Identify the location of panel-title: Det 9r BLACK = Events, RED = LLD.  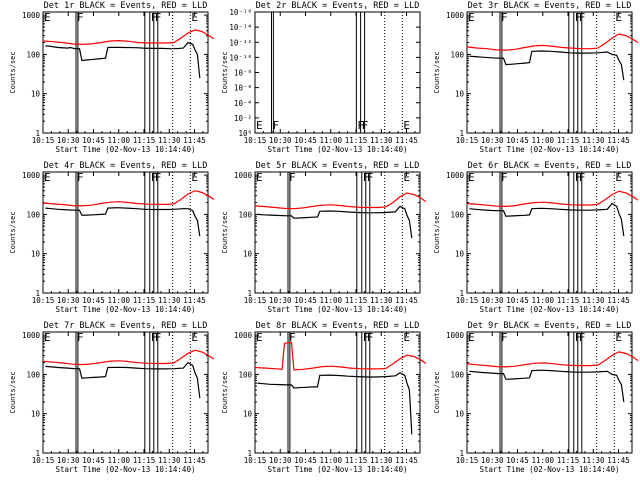
(550, 326).